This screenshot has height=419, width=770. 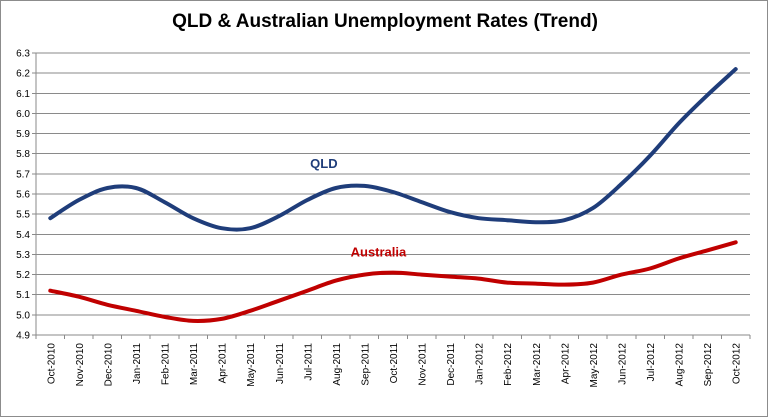 What do you see at coordinates (680, 365) in the screenshot?
I see `x-tick-label: Aug-2012` at bounding box center [680, 365].